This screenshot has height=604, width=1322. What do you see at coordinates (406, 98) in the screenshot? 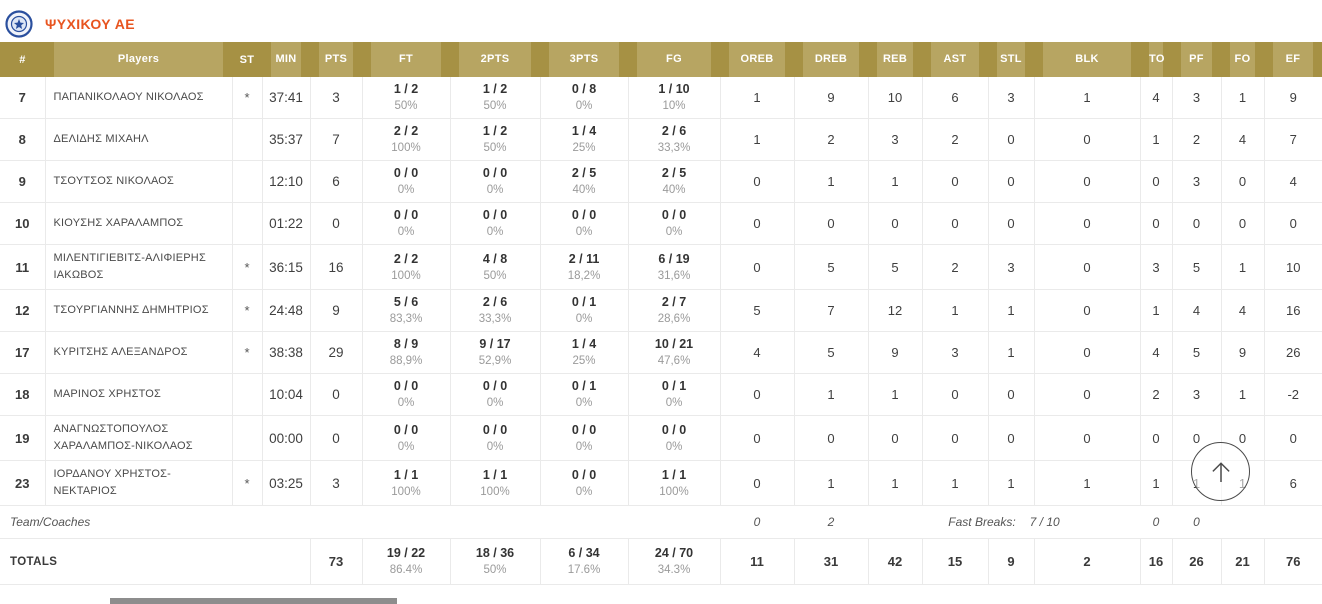
I see `player-ft: 1 / 2 50%` at bounding box center [406, 98].